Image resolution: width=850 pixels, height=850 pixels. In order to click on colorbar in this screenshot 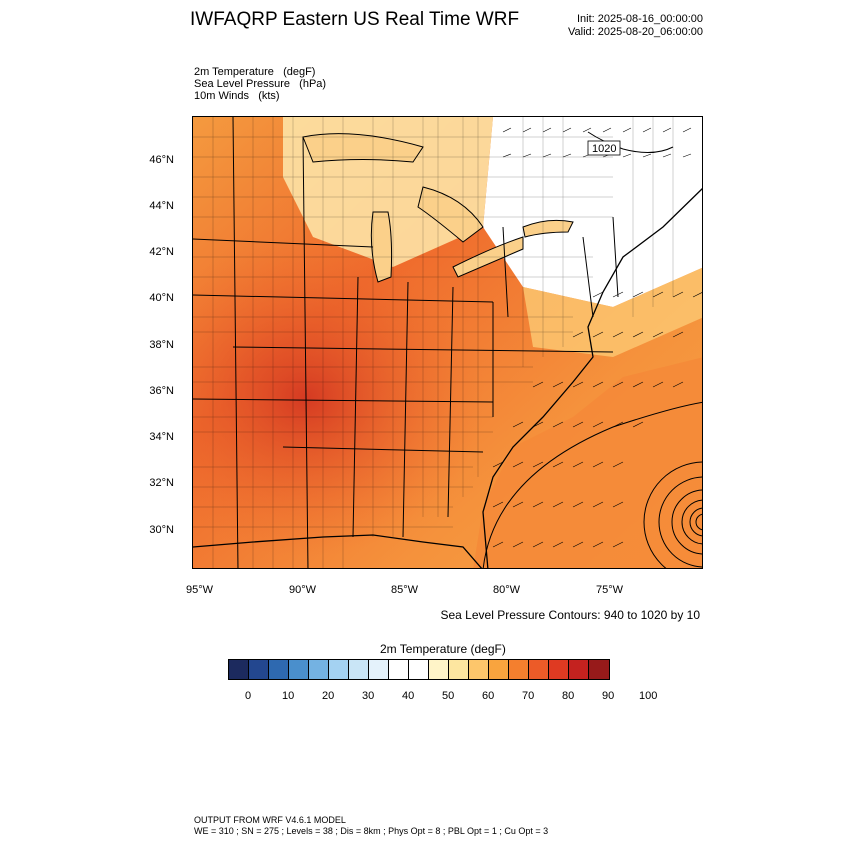, I will do `click(419, 669)`.